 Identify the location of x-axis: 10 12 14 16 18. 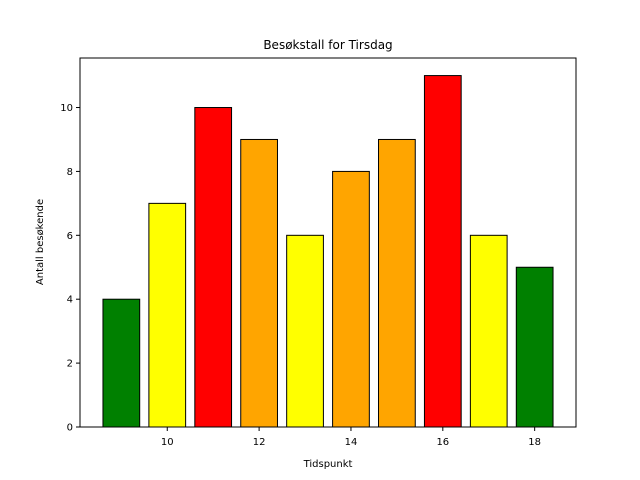
(351, 437).